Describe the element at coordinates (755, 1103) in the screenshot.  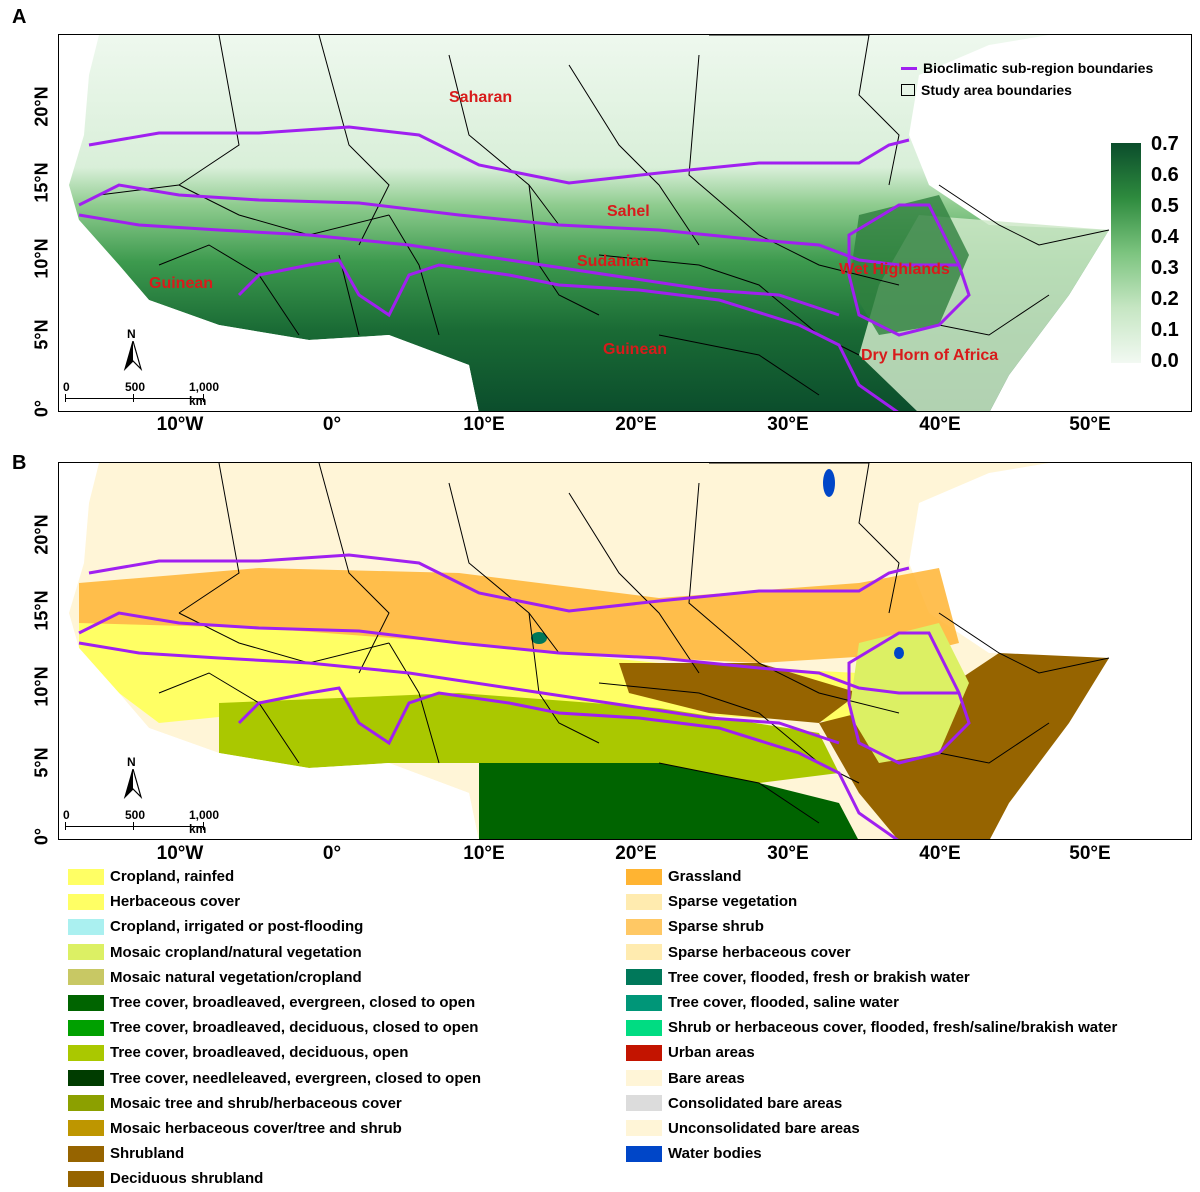
I see `legend-label: Consolidated bare areas` at that location.